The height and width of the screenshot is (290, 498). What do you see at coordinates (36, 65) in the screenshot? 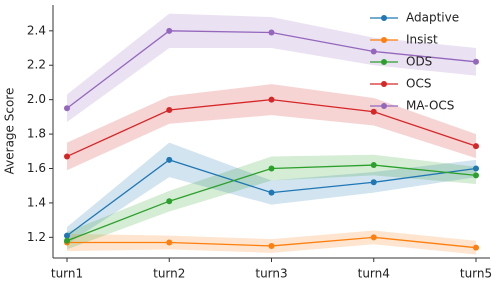
I see `y-tick-label: 2.2` at bounding box center [36, 65].